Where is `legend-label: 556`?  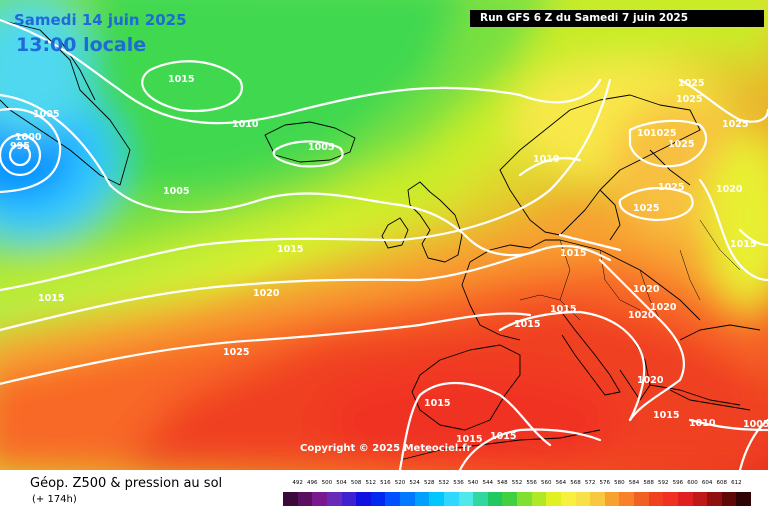 legend-label: 556 is located at coordinates (531, 483).